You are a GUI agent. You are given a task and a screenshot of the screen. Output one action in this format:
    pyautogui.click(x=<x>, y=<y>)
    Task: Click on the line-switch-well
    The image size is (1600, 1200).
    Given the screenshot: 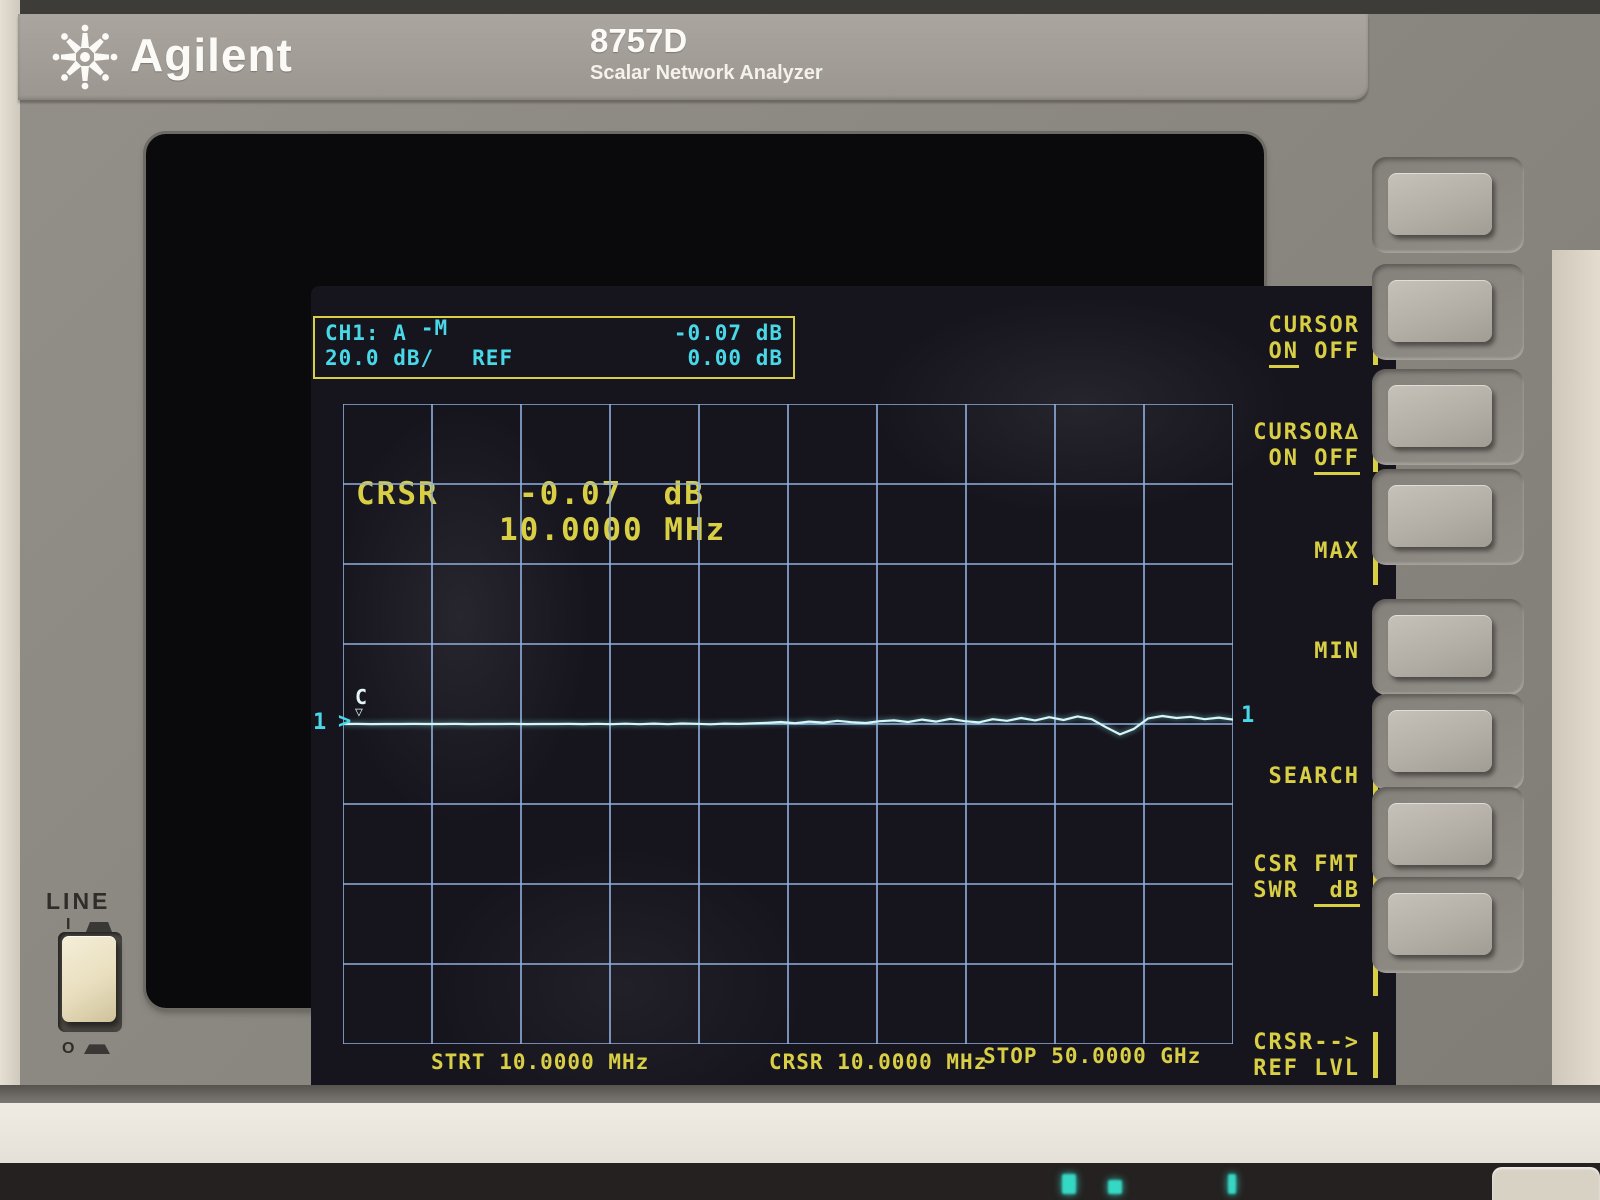 What is the action you would take?
    pyautogui.click(x=90, y=982)
    